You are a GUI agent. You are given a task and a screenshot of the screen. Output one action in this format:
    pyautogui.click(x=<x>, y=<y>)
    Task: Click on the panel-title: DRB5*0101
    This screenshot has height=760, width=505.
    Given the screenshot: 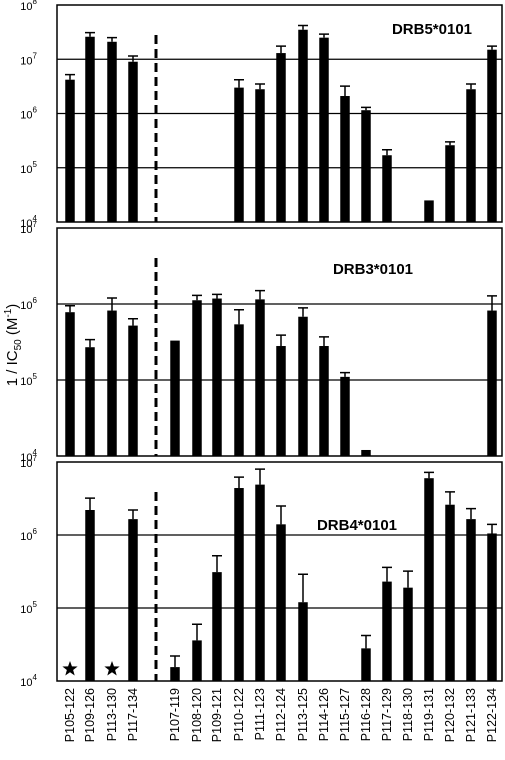 What is the action you would take?
    pyautogui.click(x=432, y=29)
    